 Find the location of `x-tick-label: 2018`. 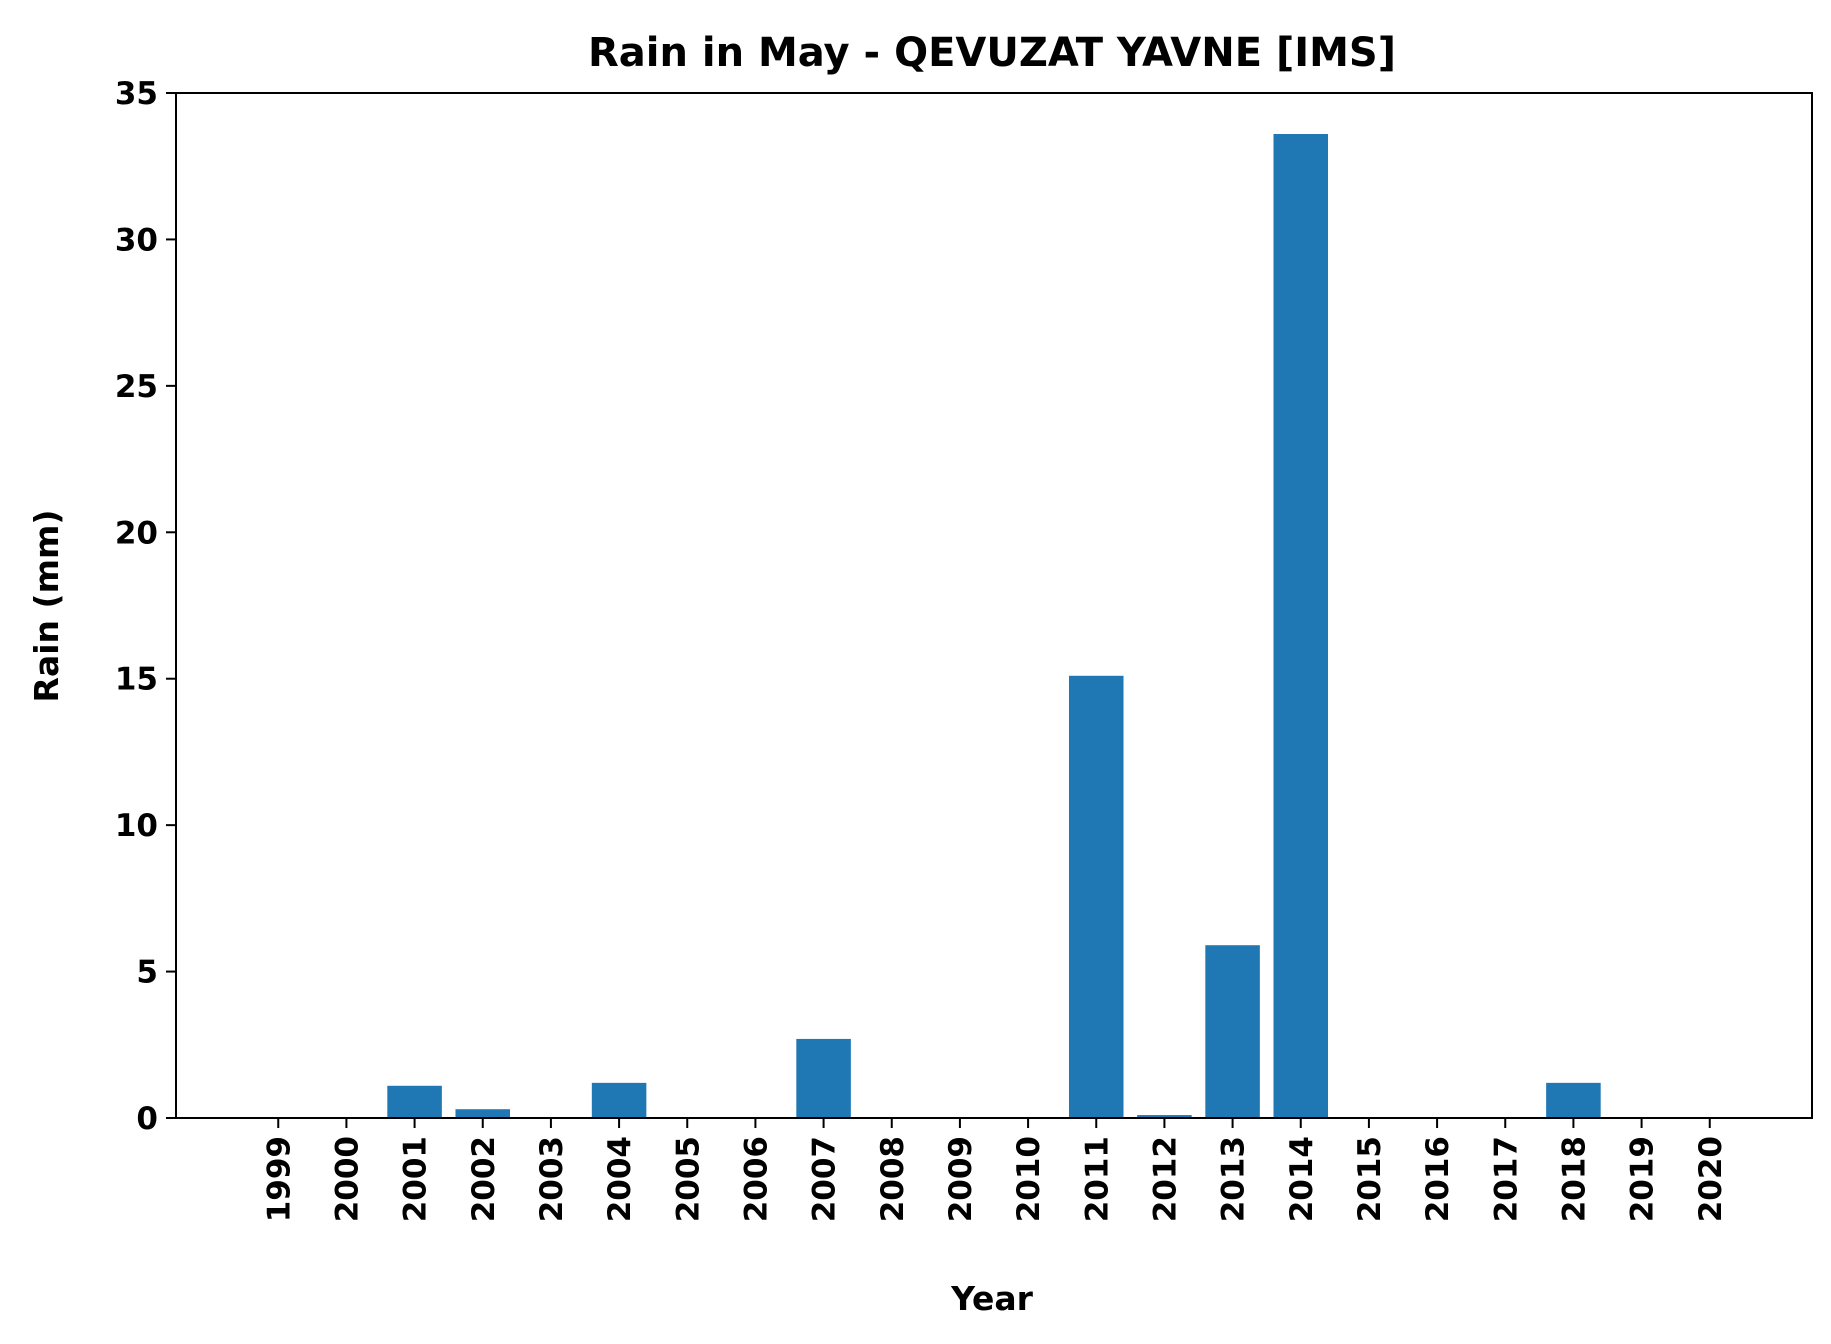

x-tick-label: 2018 is located at coordinates (1574, 1179).